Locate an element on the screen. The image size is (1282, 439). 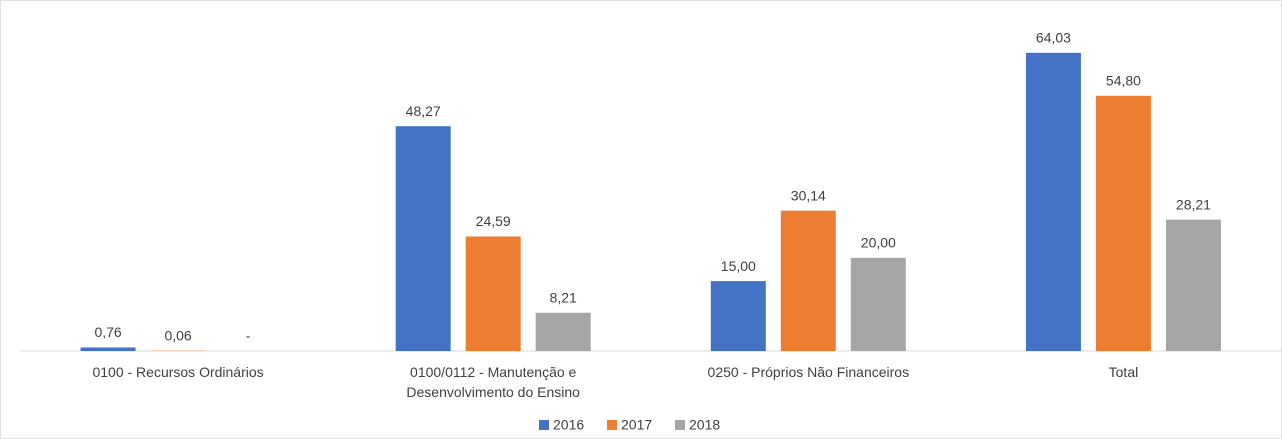
data-label: 64,03 is located at coordinates (1053, 38).